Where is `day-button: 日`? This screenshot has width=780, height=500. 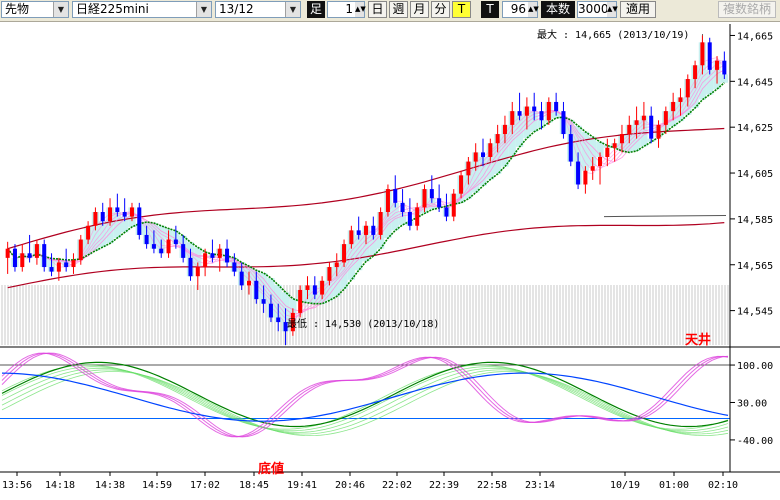
day-button: 日 is located at coordinates (377, 9).